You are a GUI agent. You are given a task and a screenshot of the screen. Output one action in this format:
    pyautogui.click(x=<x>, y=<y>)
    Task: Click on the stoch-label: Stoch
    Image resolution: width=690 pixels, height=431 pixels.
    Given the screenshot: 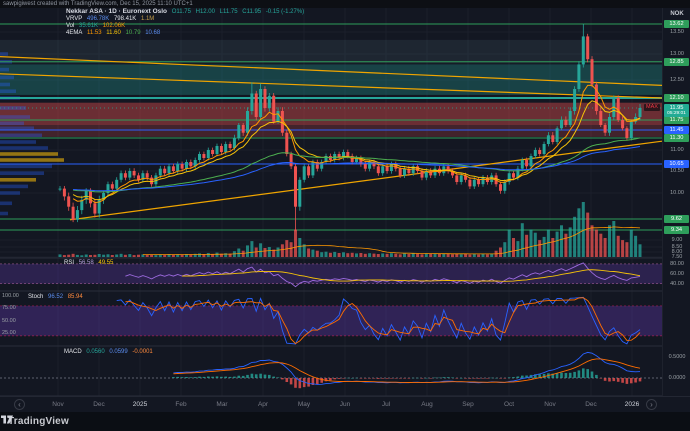 What is the action you would take?
    pyautogui.click(x=36, y=297)
    